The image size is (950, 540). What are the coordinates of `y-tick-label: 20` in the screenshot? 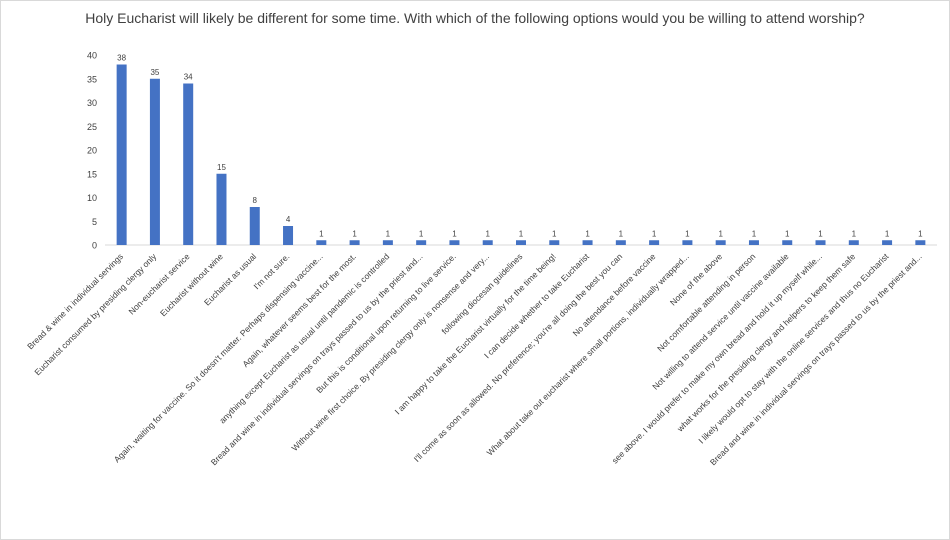 It's located at (92, 151).